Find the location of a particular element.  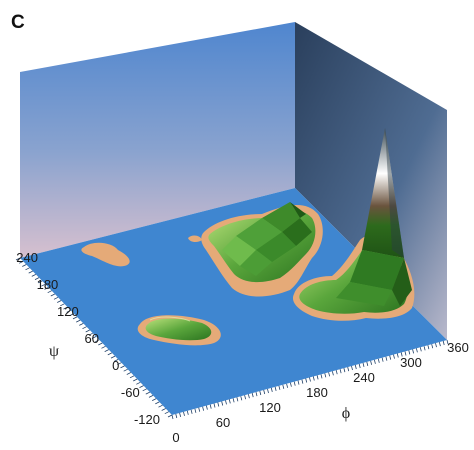

island-peak is located at coordinates (353, 224).